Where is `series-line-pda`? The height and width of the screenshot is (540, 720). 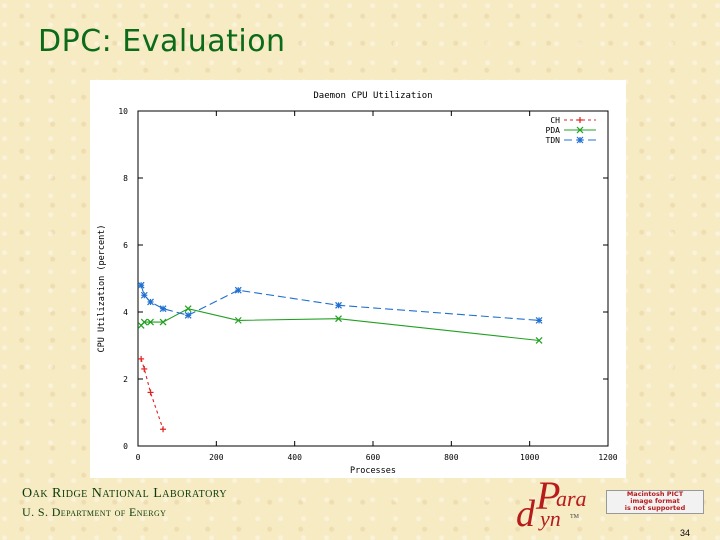 series-line-pda is located at coordinates (340, 325).